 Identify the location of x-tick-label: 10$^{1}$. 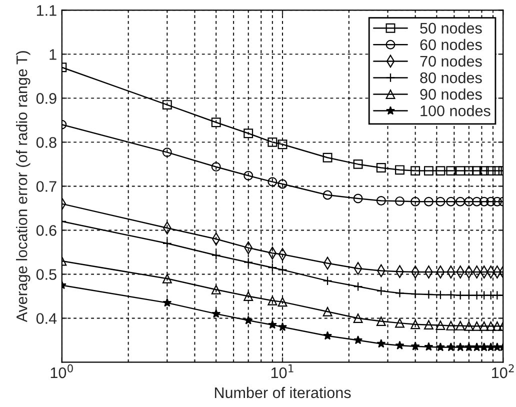
(282, 371).